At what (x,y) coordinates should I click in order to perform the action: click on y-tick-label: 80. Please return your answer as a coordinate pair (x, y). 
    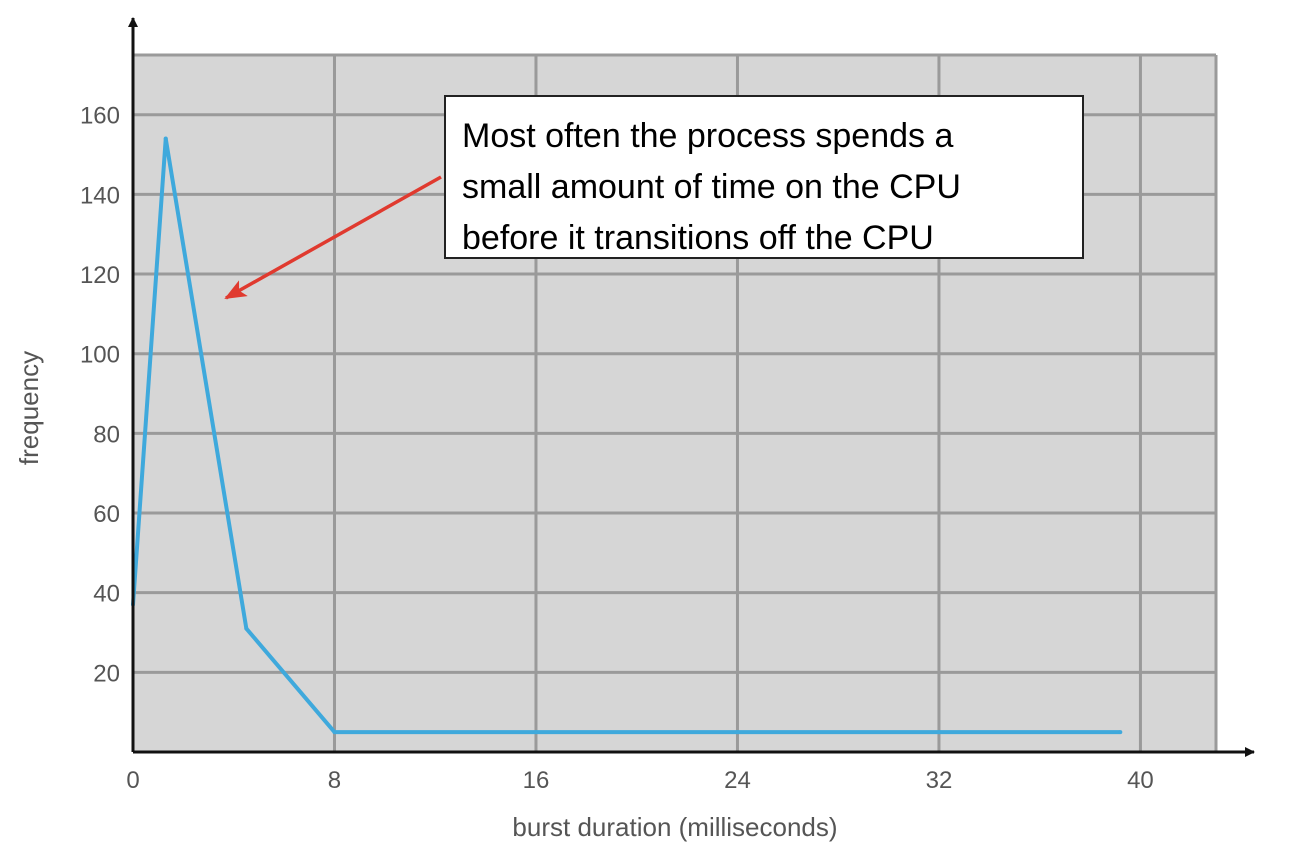
    Looking at the image, I should click on (106, 434).